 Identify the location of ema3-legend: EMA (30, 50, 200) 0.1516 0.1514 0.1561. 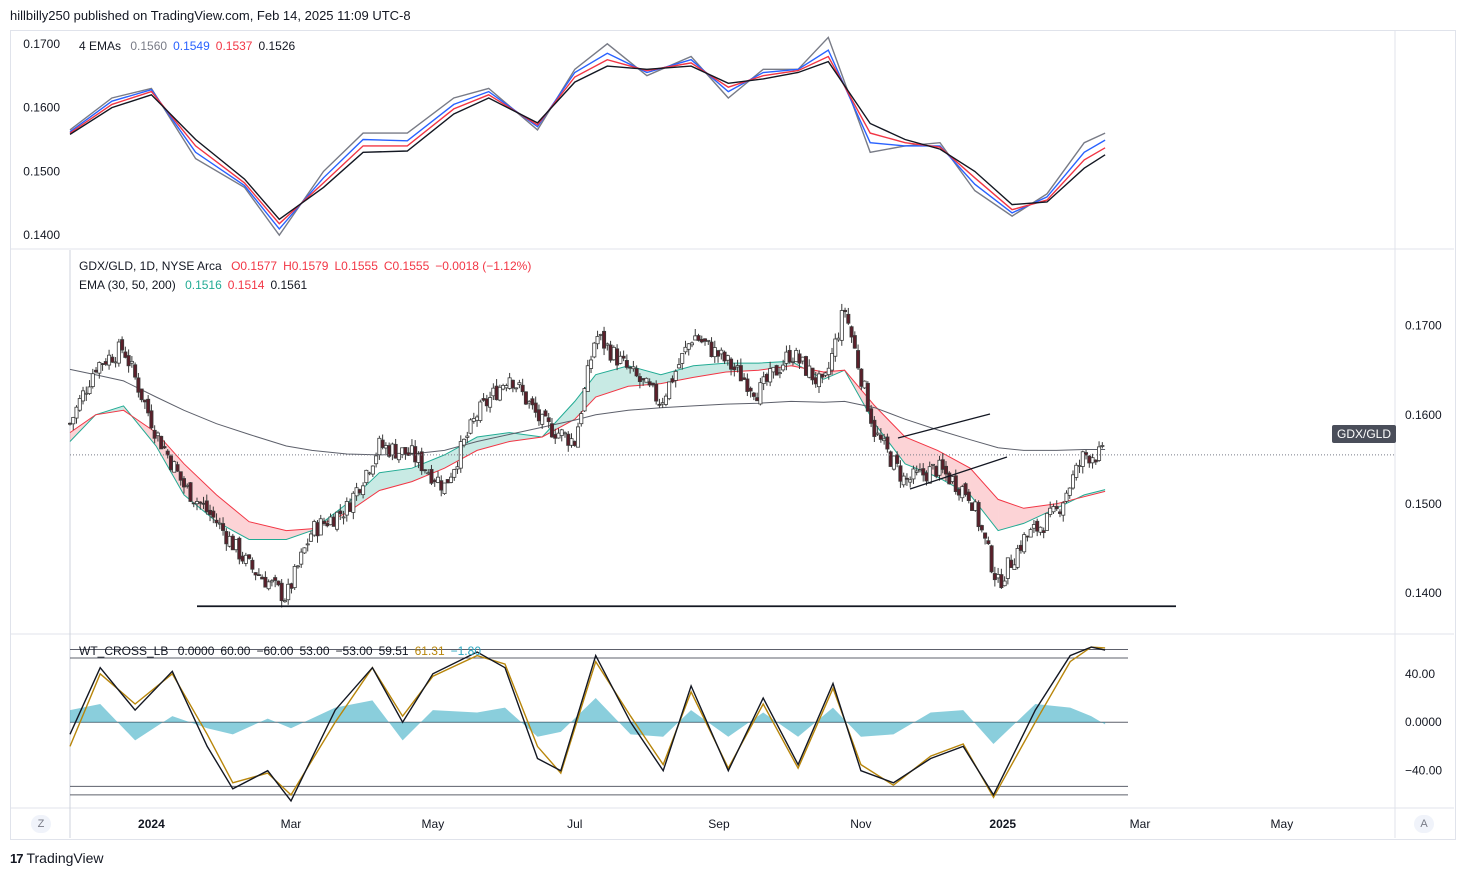
(196, 285).